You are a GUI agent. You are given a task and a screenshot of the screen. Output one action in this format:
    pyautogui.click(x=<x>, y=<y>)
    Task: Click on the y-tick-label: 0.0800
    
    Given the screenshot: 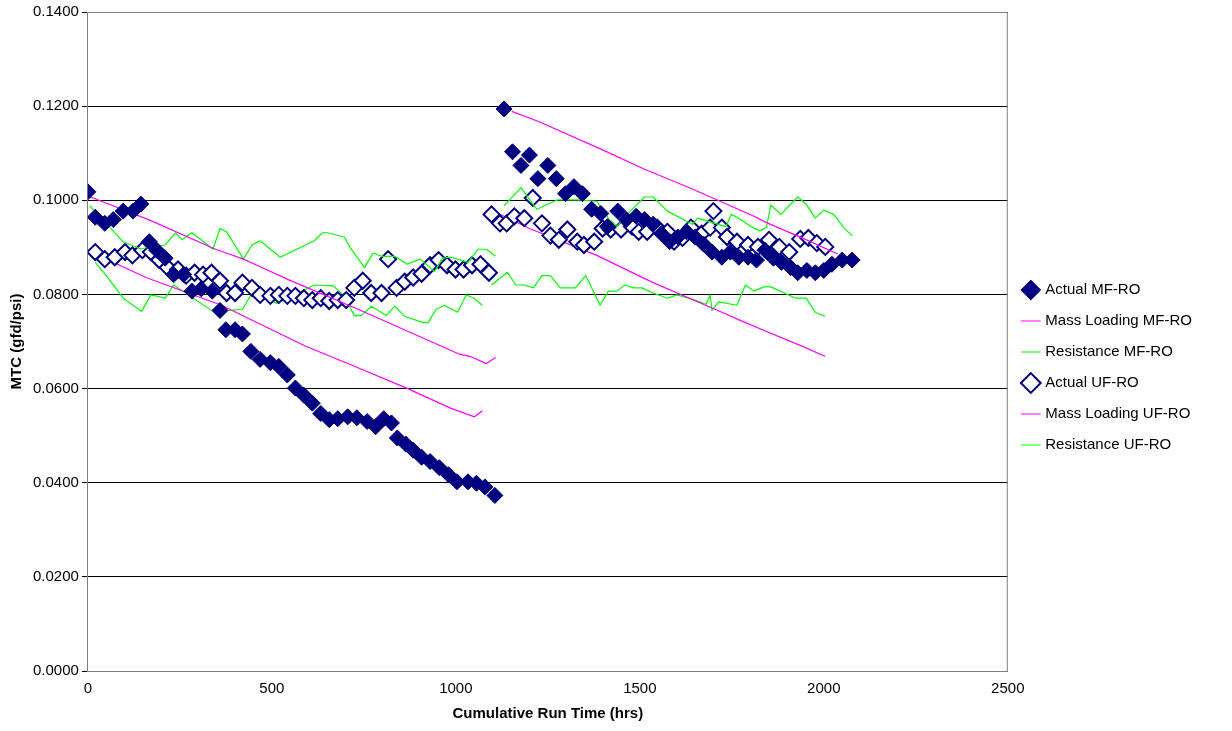 What is the action you would take?
    pyautogui.click(x=55, y=293)
    